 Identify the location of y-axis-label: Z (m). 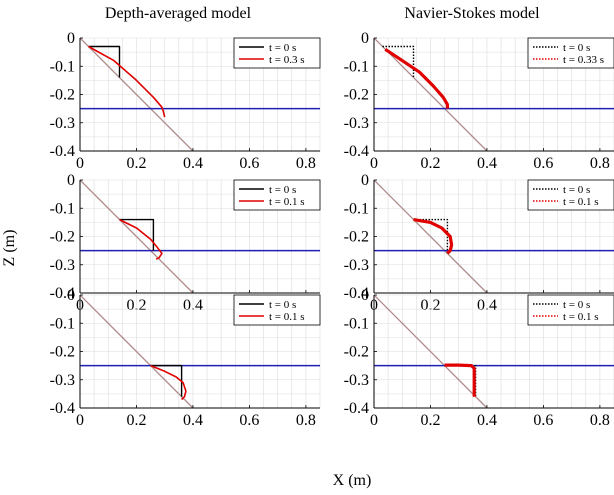
(9, 248).